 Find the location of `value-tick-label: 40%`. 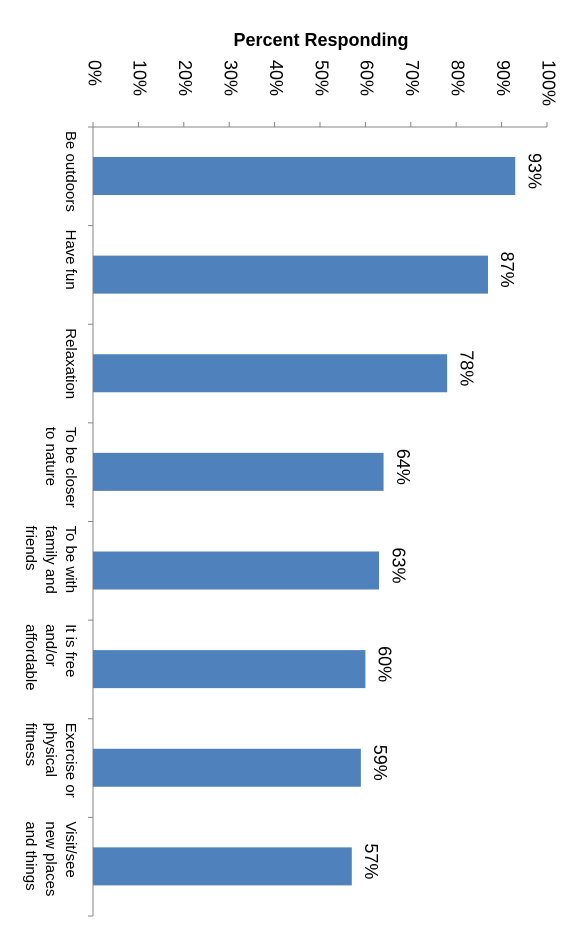

value-tick-label: 40% is located at coordinates (276, 78).